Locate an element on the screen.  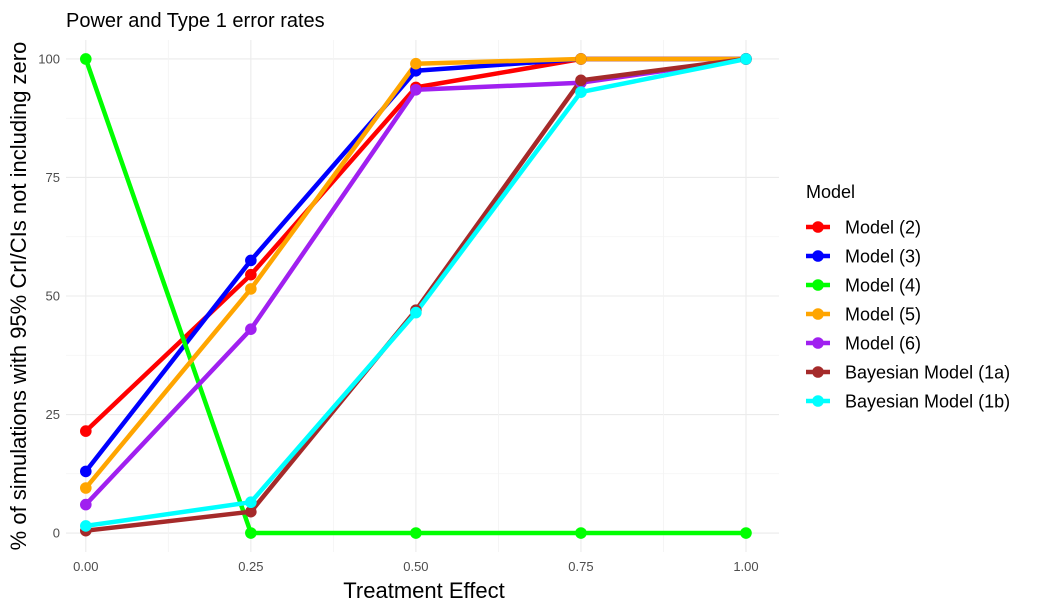
y-tick-label: 50 is located at coordinates (53, 296).